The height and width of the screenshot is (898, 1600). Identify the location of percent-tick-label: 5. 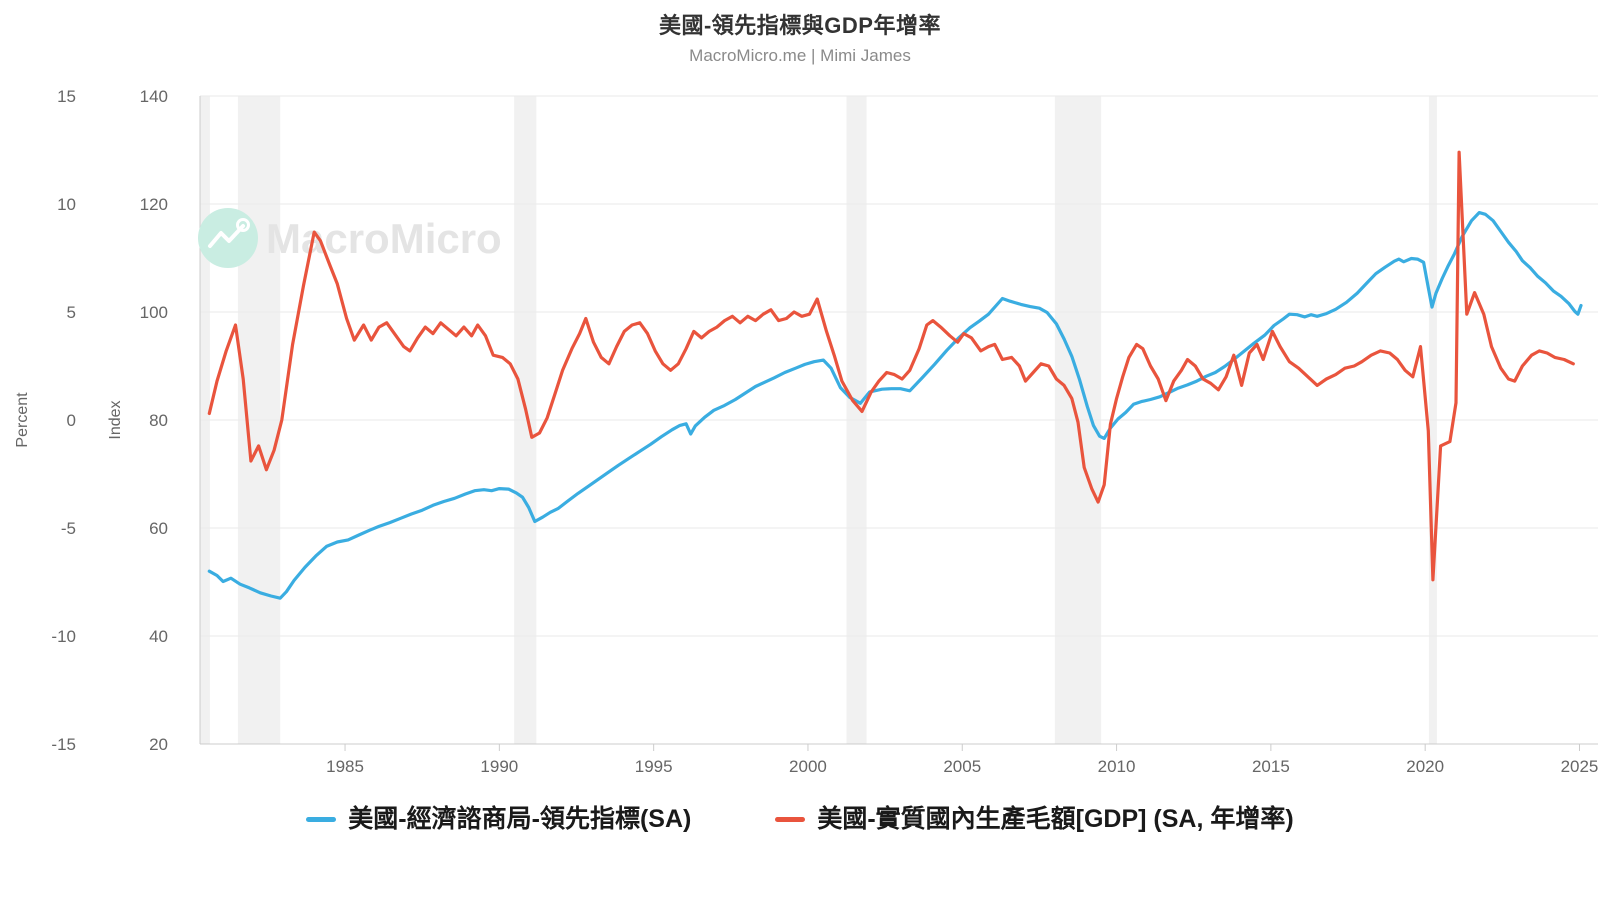
(71, 312).